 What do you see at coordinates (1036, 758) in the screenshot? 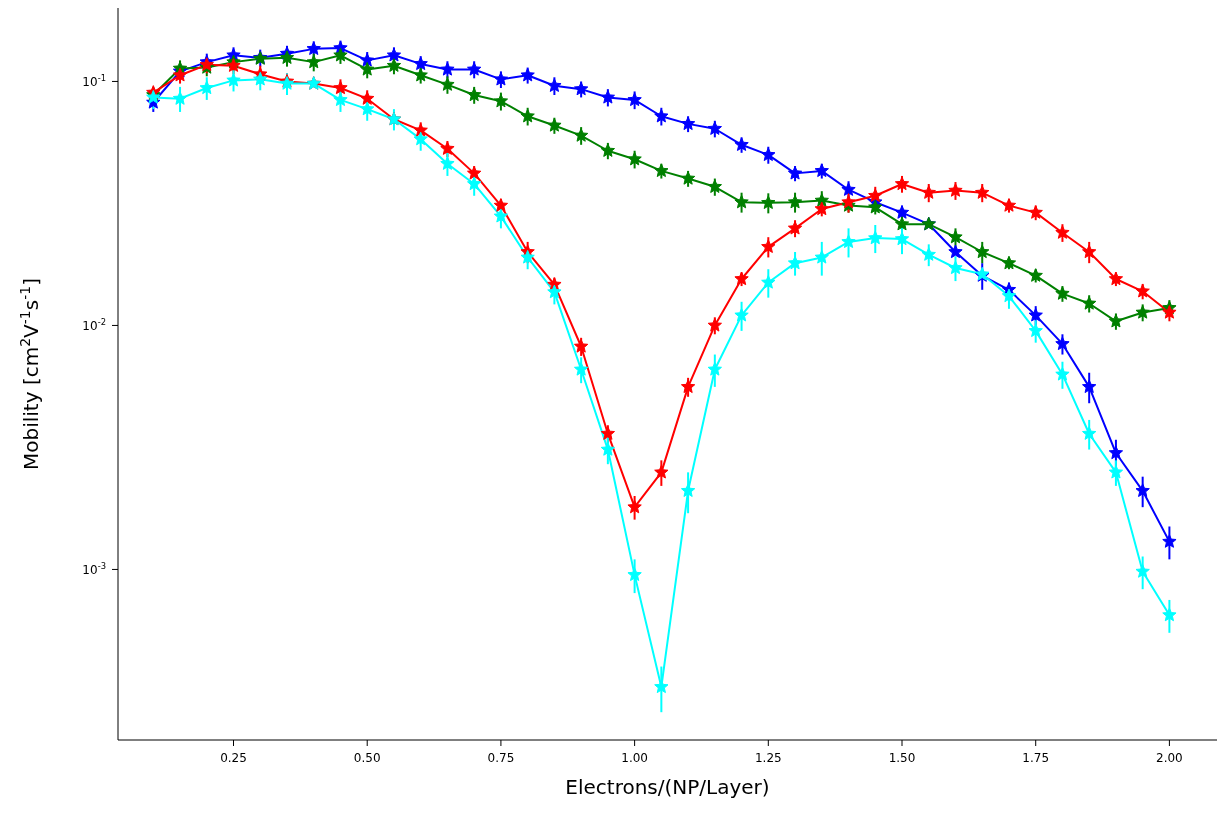
I see `x-tick-label: 1.75` at bounding box center [1036, 758].